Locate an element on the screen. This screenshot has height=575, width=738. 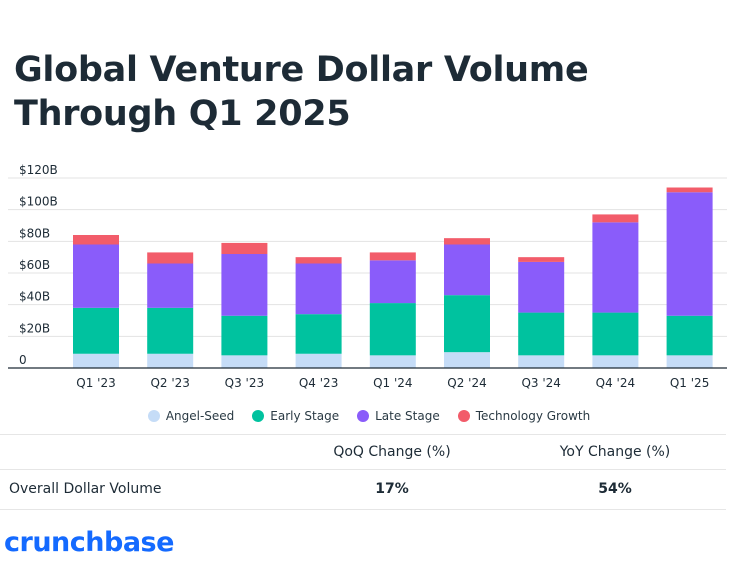
x-tick-label: Q3 '24 is located at coordinates (540, 383).